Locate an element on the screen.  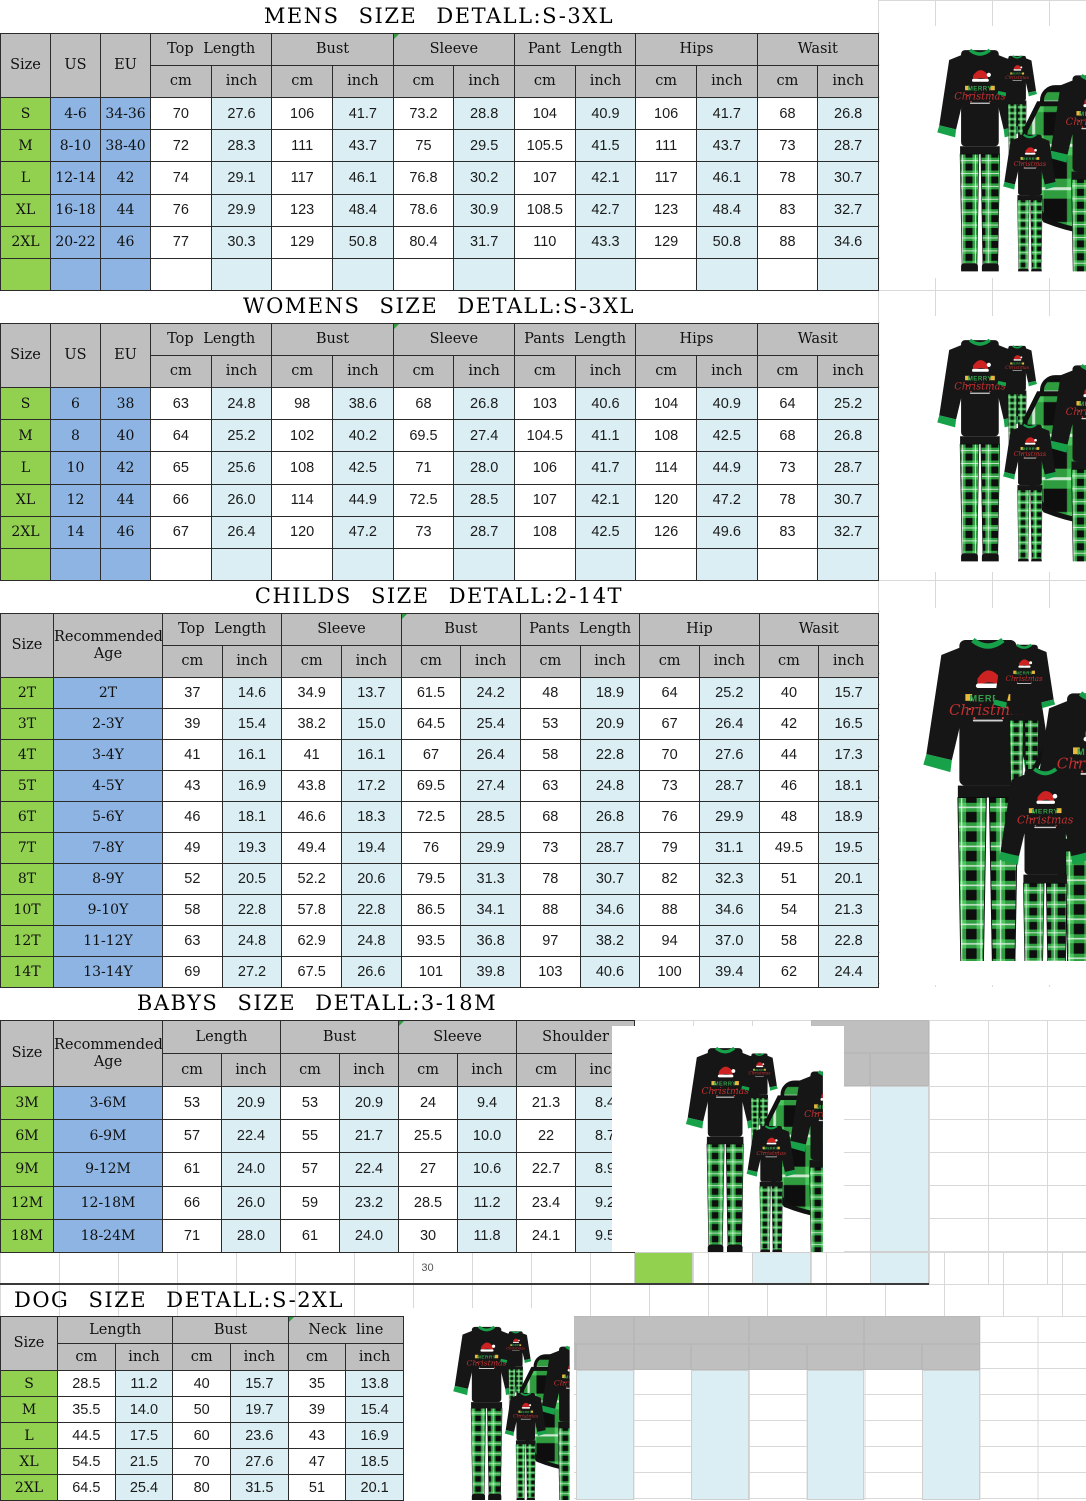
value-cell: 25.2 is located at coordinates (729, 693).